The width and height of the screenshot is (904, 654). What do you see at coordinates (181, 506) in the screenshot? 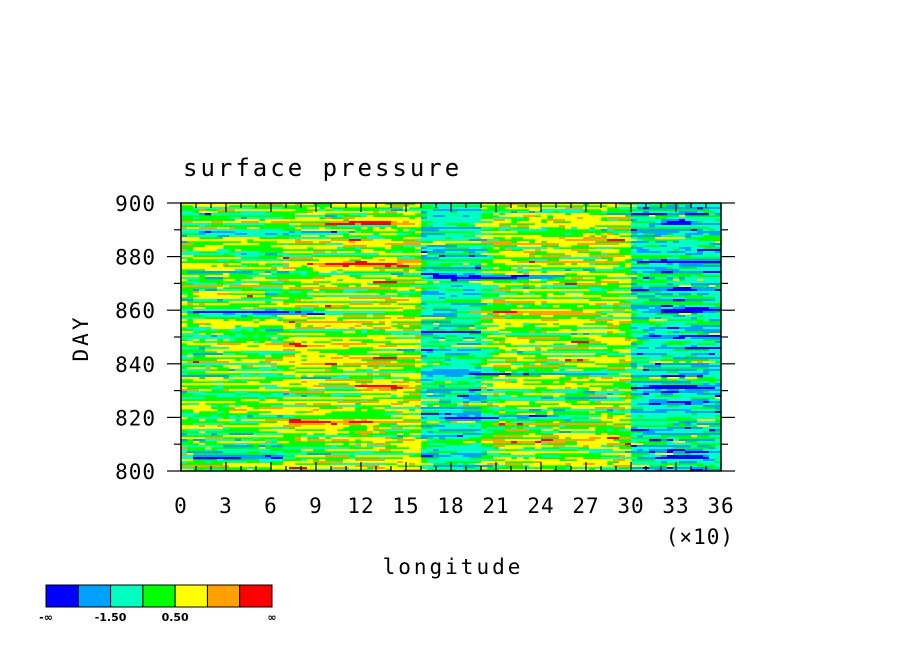
I see `x-tick-label: 0` at bounding box center [181, 506].